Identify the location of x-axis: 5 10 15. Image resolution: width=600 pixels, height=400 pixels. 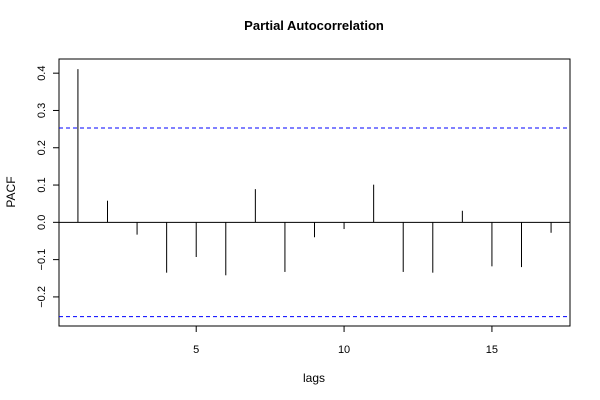
(345, 340).